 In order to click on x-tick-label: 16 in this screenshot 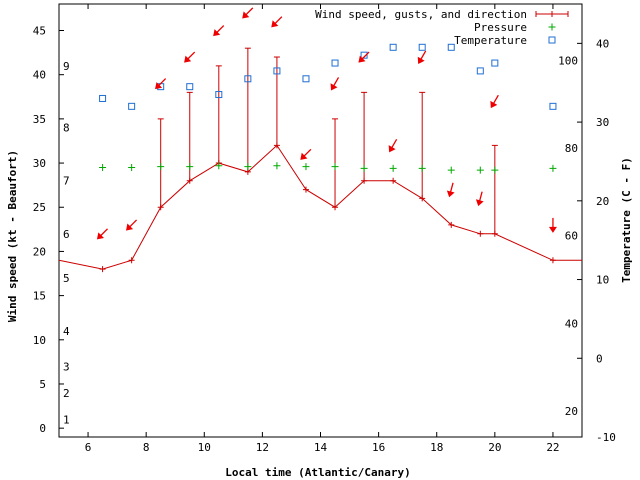, I will do `click(378, 447)`.